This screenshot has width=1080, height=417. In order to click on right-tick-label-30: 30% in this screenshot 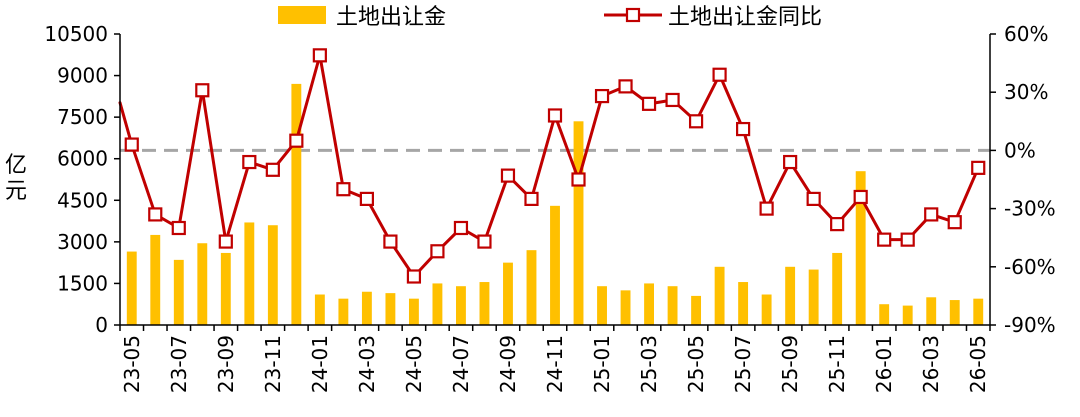, I will do `click(1026, 92)`.